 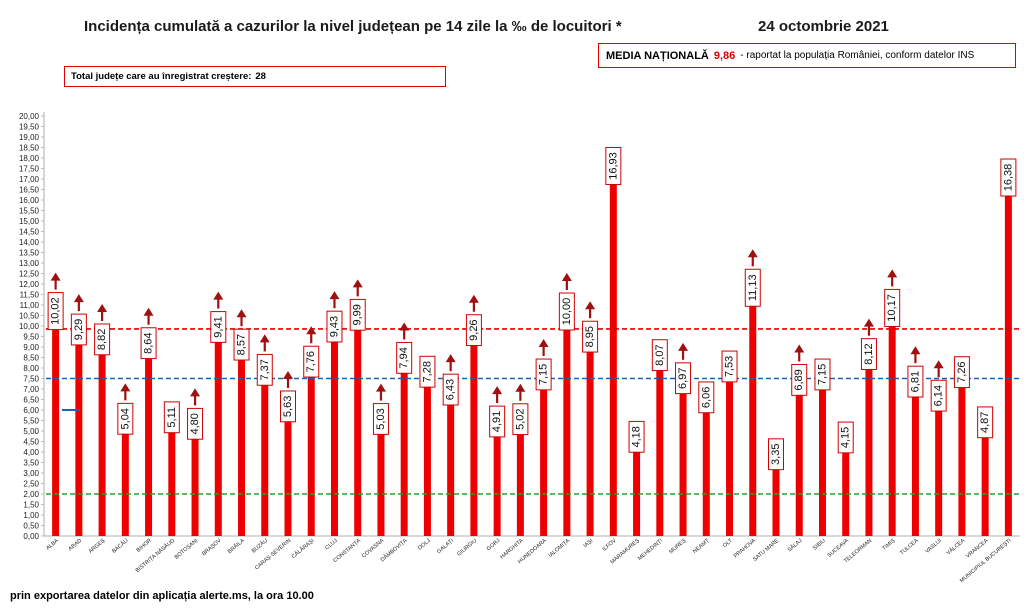 I want to click on y-tick-label: 10,00, so click(x=29, y=326).